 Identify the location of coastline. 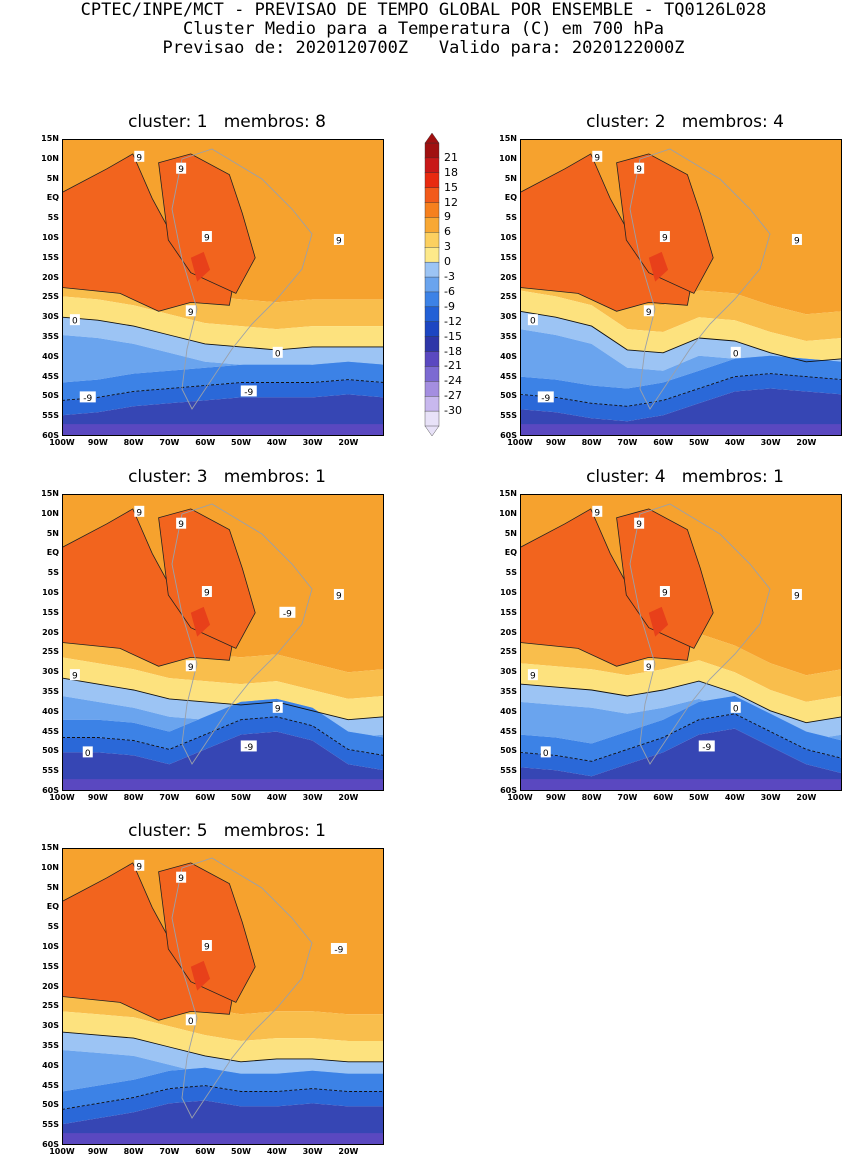
(242, 279).